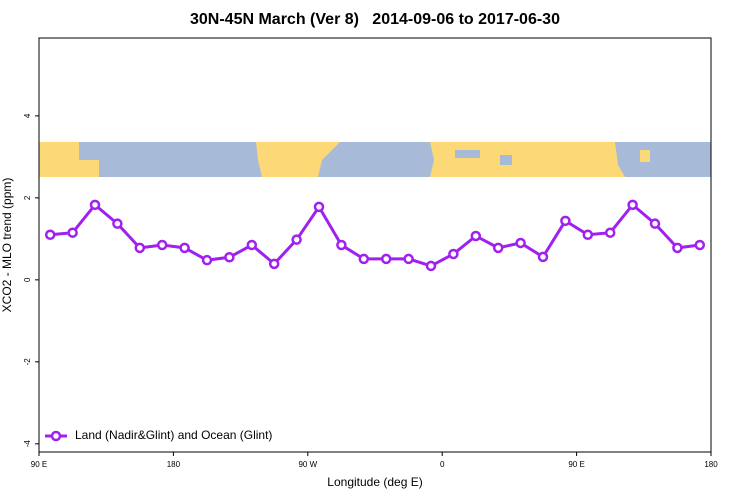  Describe the element at coordinates (442, 464) in the screenshot. I see `x-tick-label: 0` at that location.